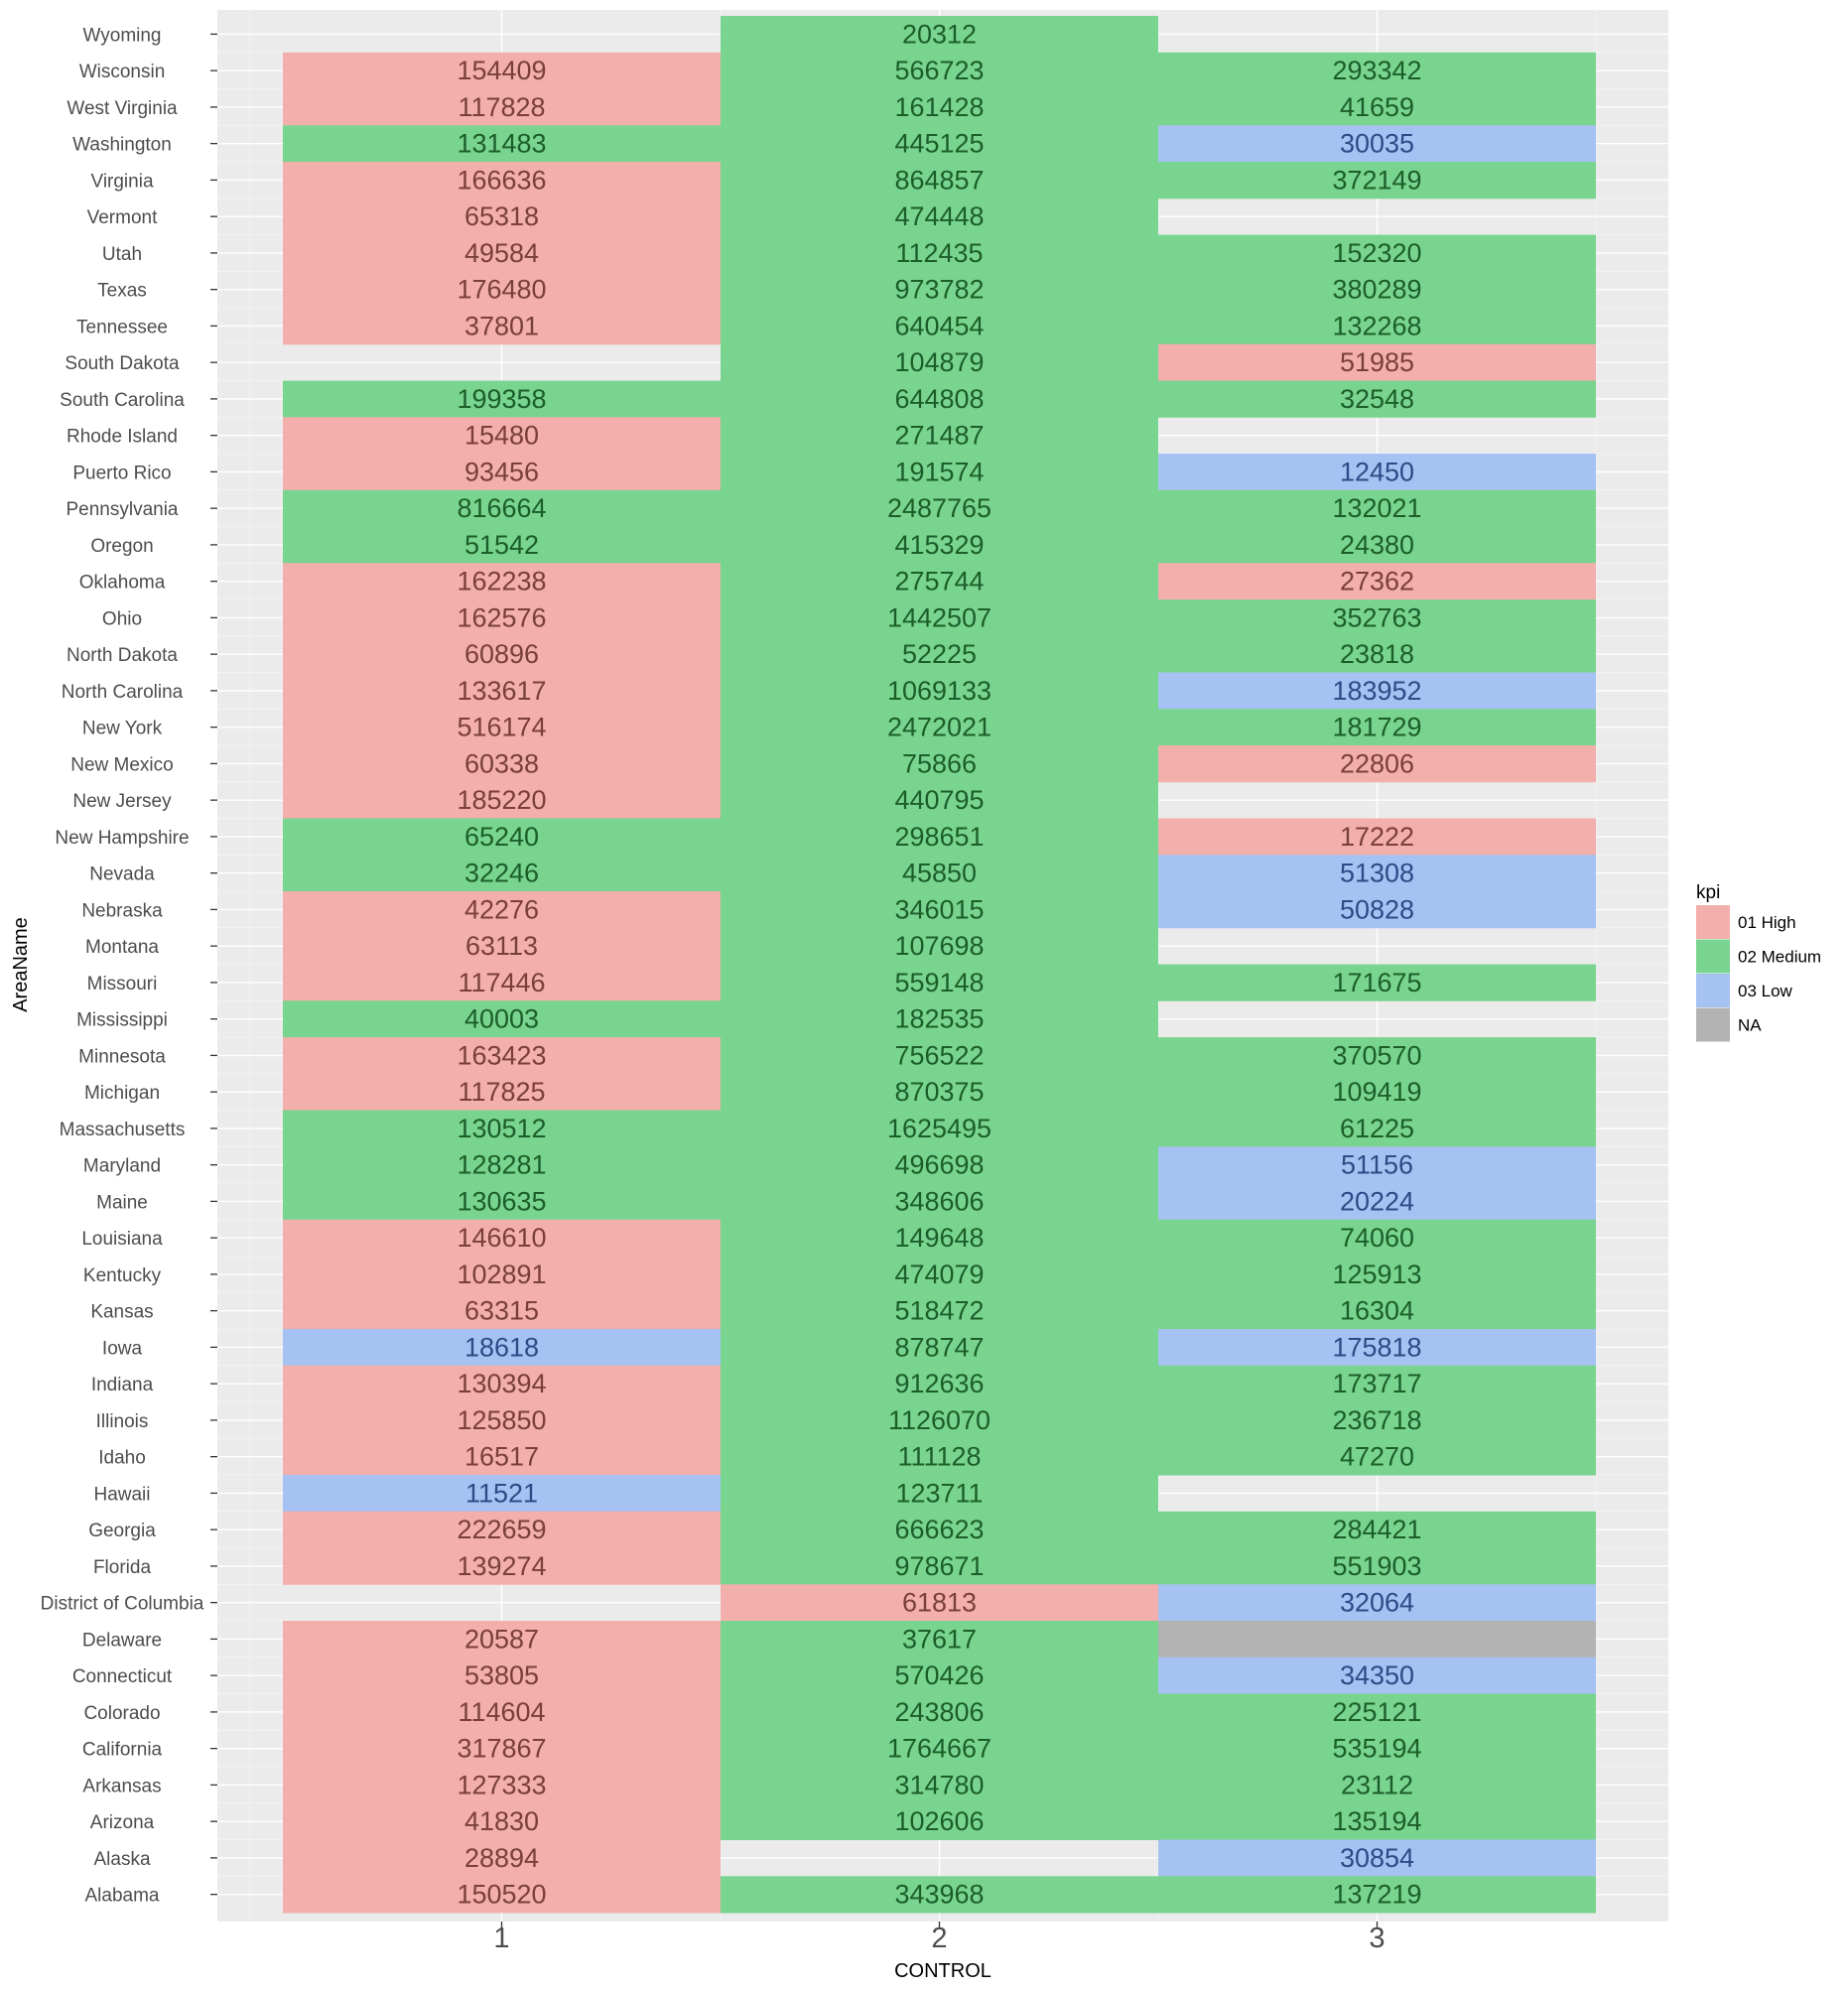 The image size is (1848, 1990). Describe the element at coordinates (1377, 1603) in the screenshot. I see `value-label: 32064` at that location.